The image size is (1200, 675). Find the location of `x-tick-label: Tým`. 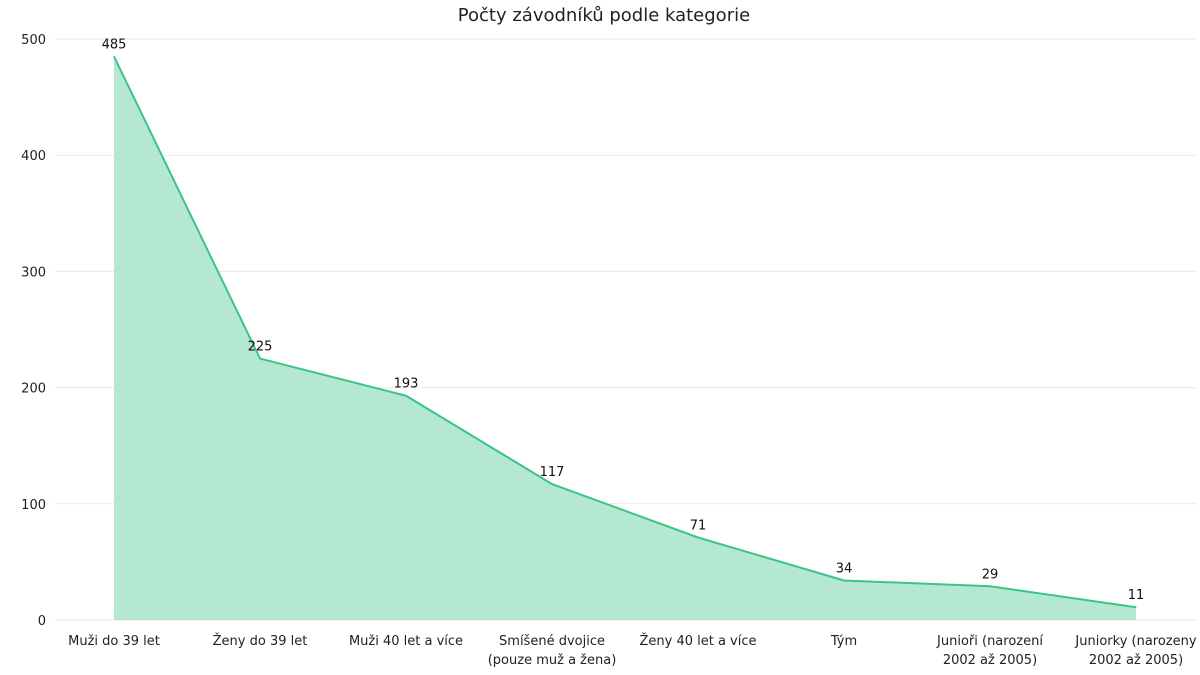

x-tick-label: Tým is located at coordinates (843, 641).